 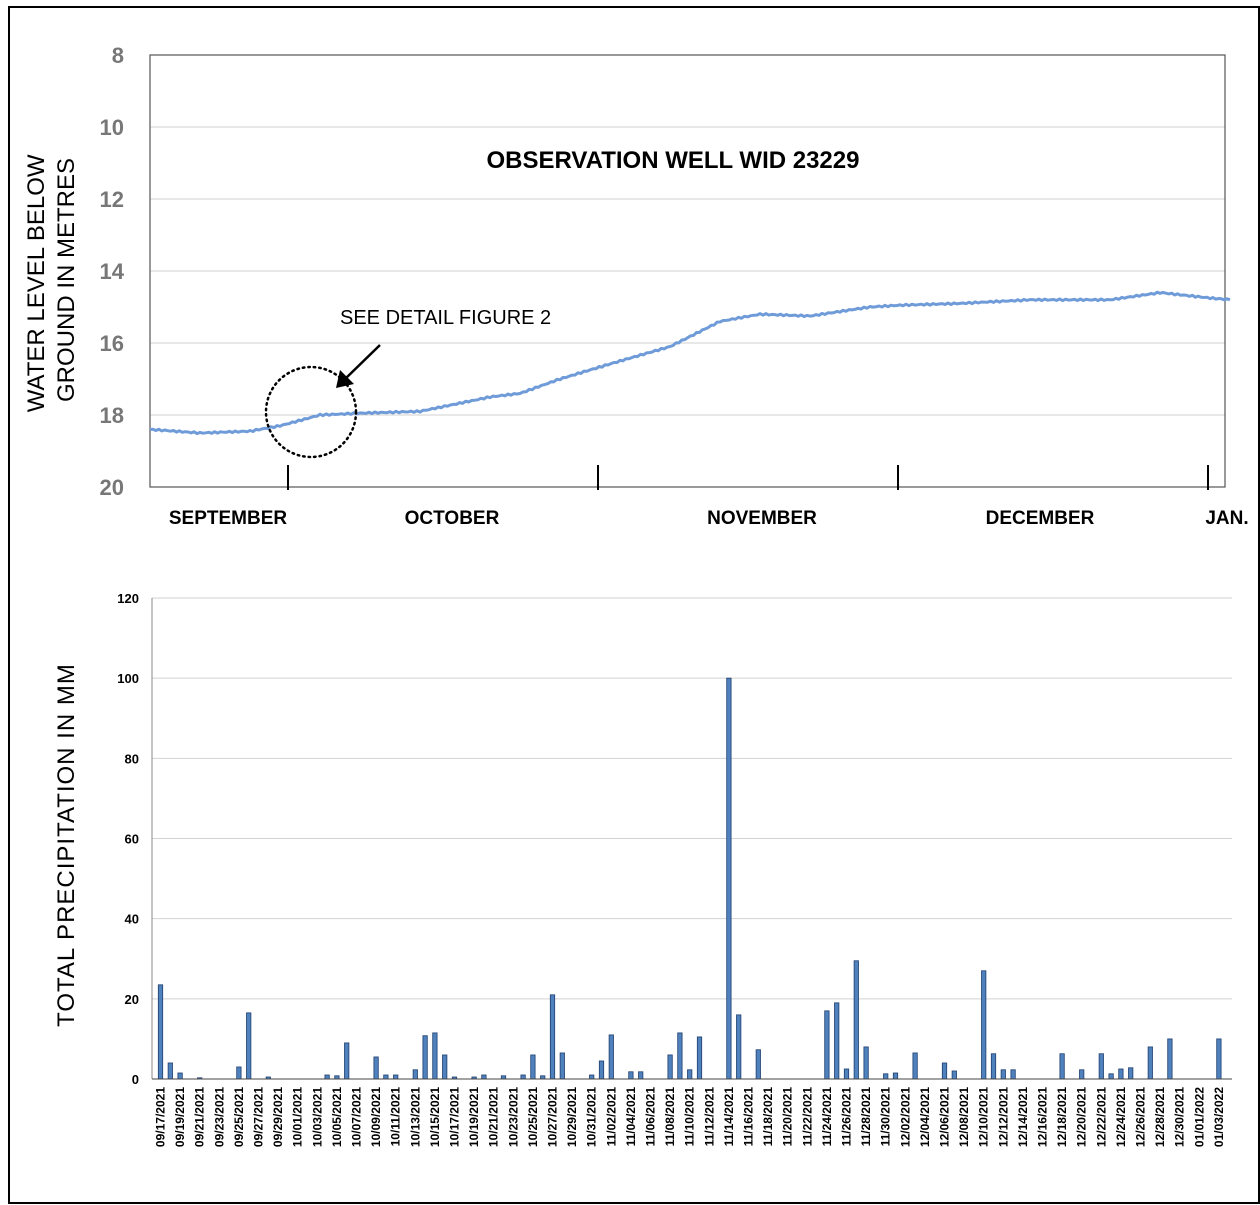 What do you see at coordinates (345, 379) in the screenshot?
I see `annotation-arrowhead` at bounding box center [345, 379].